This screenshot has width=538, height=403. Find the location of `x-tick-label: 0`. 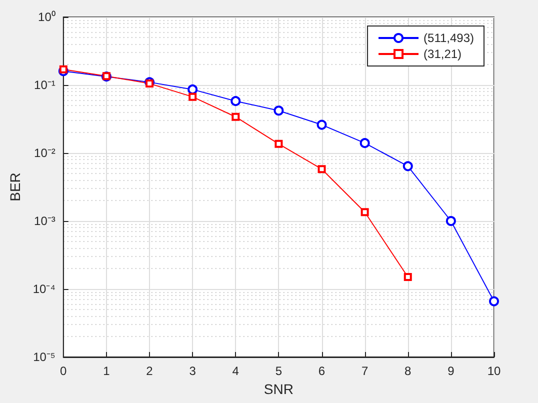

x-tick-label: 0 is located at coordinates (64, 371).